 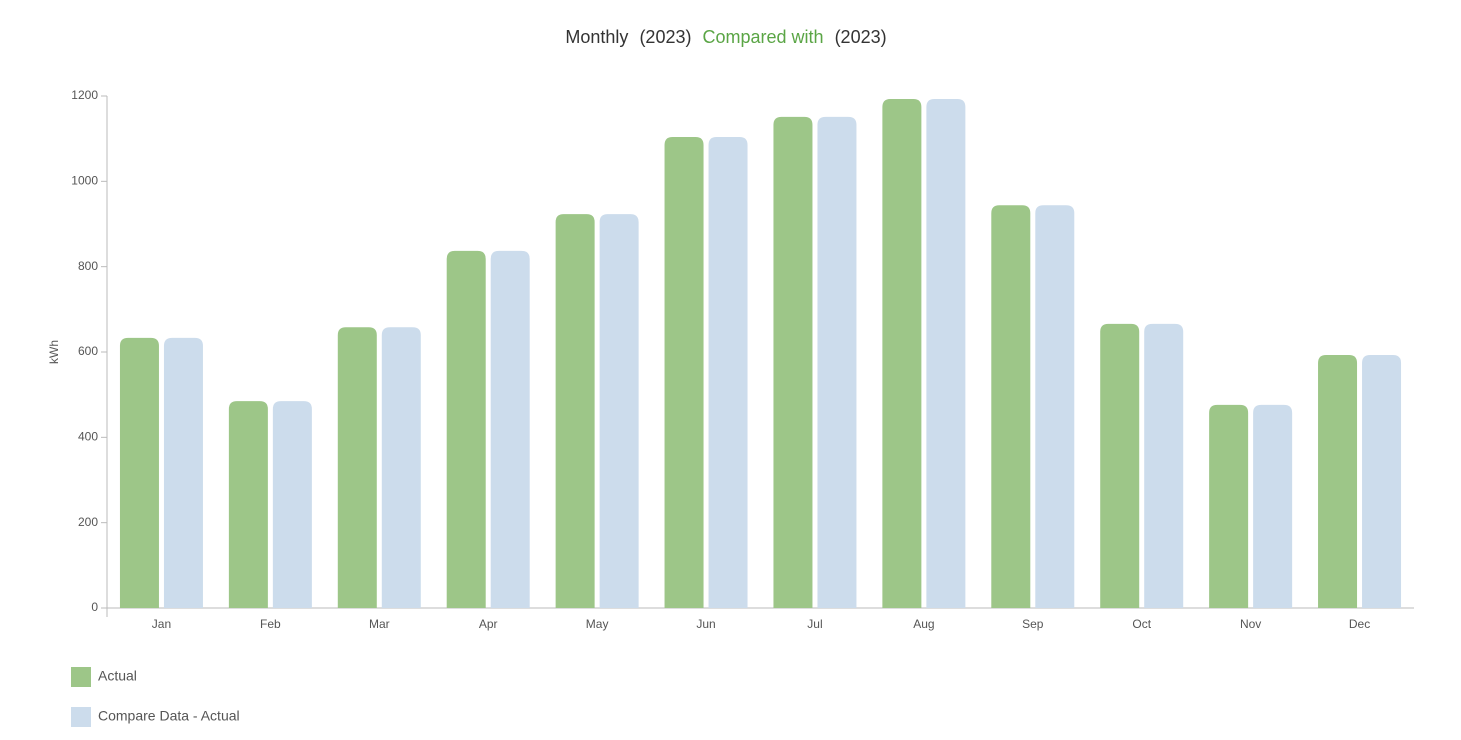 What do you see at coordinates (117, 676) in the screenshot?
I see `legend-label: Actual` at bounding box center [117, 676].